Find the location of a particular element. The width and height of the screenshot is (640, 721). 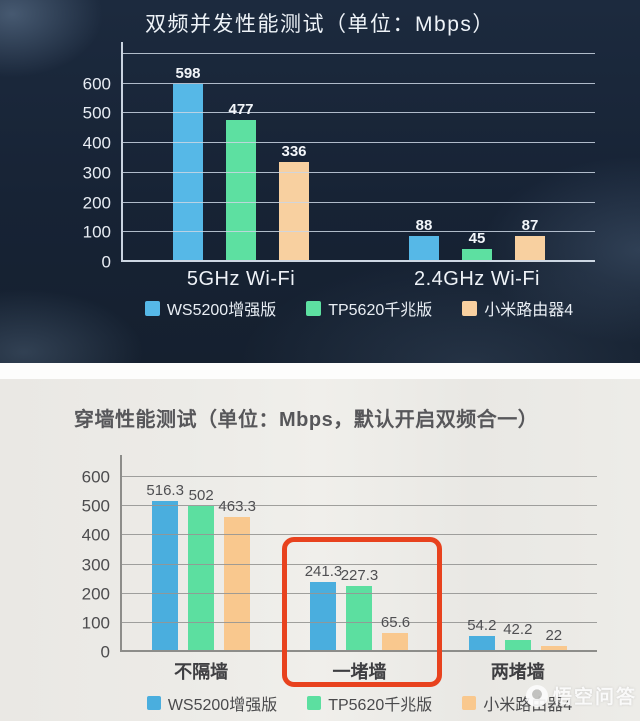

bar-WS5200增强版: 516.3 is located at coordinates (165, 567).